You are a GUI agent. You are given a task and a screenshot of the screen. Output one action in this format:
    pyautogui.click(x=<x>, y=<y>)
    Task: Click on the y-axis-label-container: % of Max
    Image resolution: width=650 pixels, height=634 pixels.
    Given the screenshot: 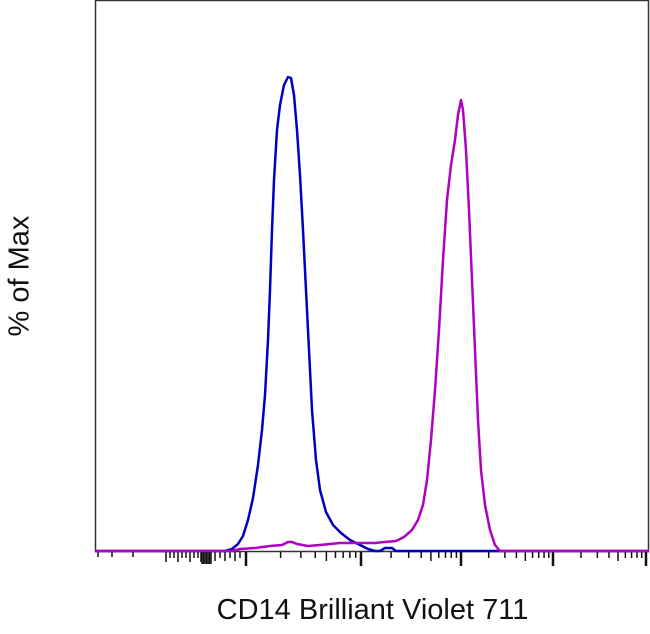 What is the action you would take?
    pyautogui.click(x=20, y=275)
    